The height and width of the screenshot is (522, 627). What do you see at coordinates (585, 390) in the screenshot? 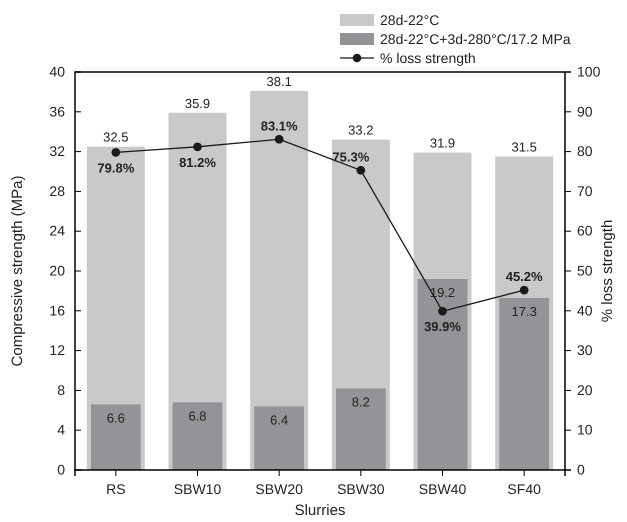
I see `y2-tick-label: 20` at bounding box center [585, 390].